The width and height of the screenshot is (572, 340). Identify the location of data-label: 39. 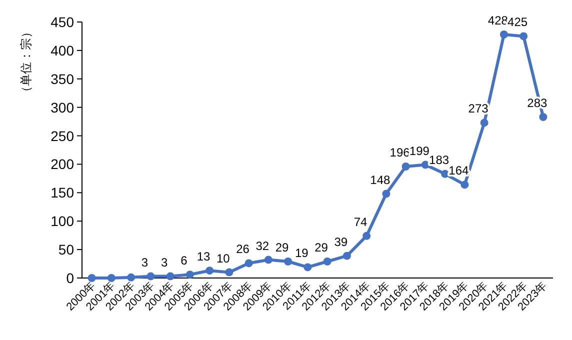
(341, 241).